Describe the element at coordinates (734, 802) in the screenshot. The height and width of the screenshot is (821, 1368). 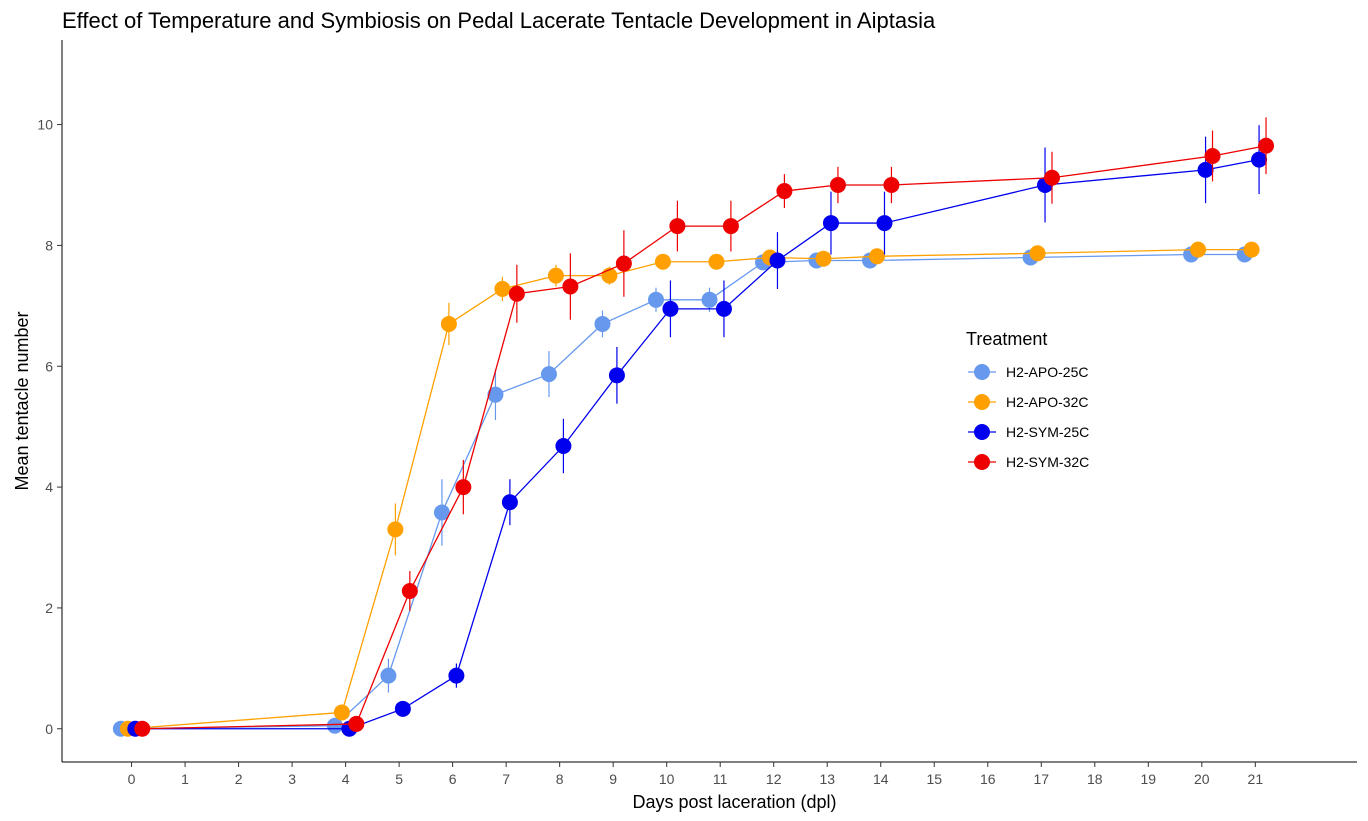
I see `x-axis-title: Days post laceration (dpl)` at that location.